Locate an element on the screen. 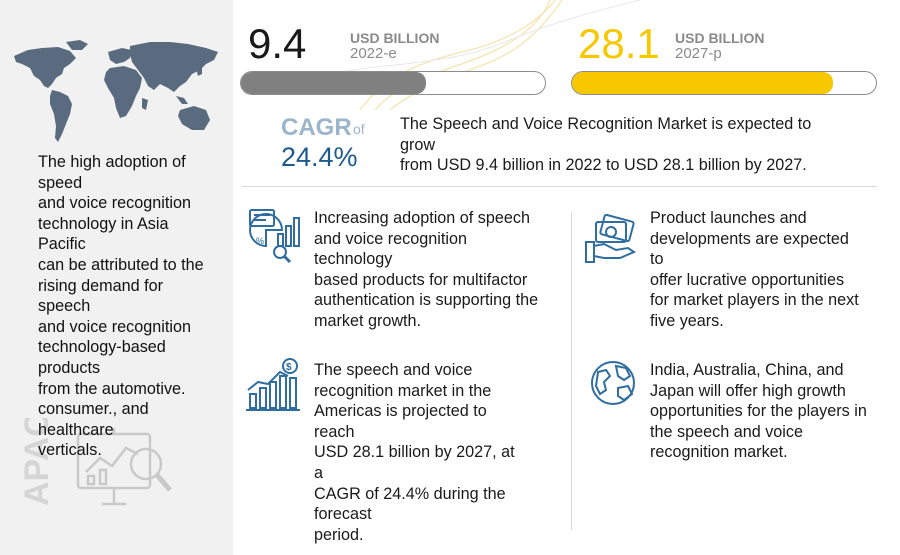 This screenshot has width=900, height=555. metric-2027-year: 2027-p is located at coordinates (698, 53).